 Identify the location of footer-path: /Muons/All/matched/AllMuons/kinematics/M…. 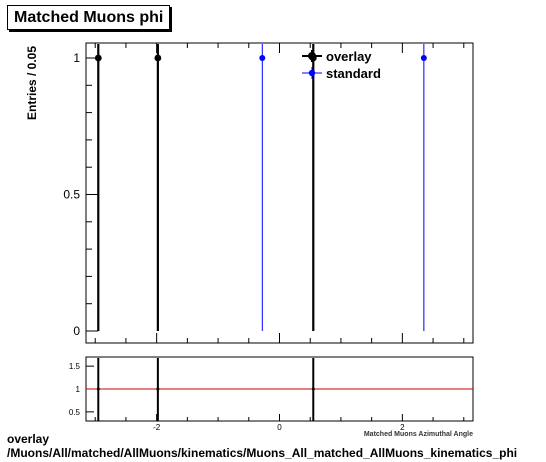
(262, 453).